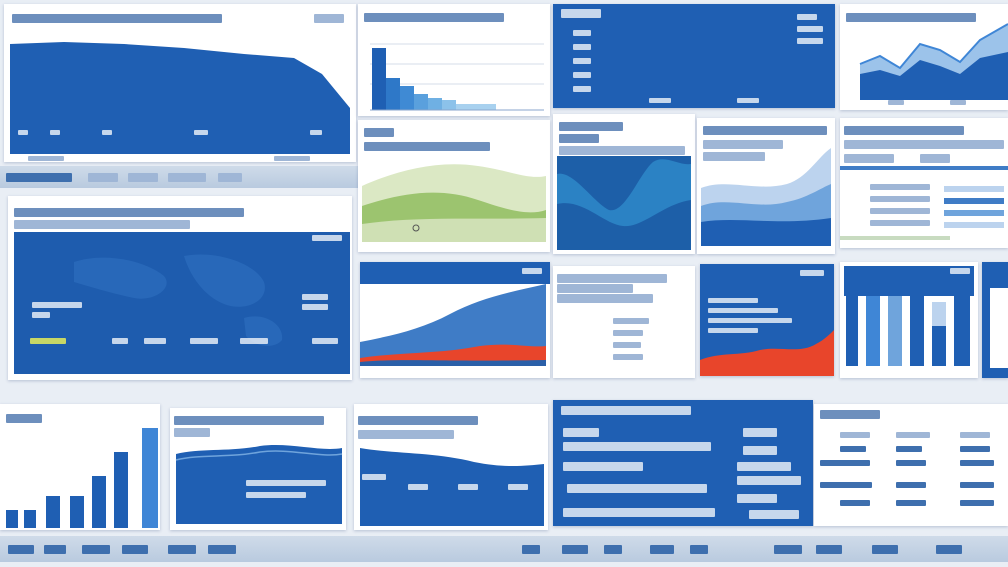  I want to click on column-chart-bottom, so click(82, 478).